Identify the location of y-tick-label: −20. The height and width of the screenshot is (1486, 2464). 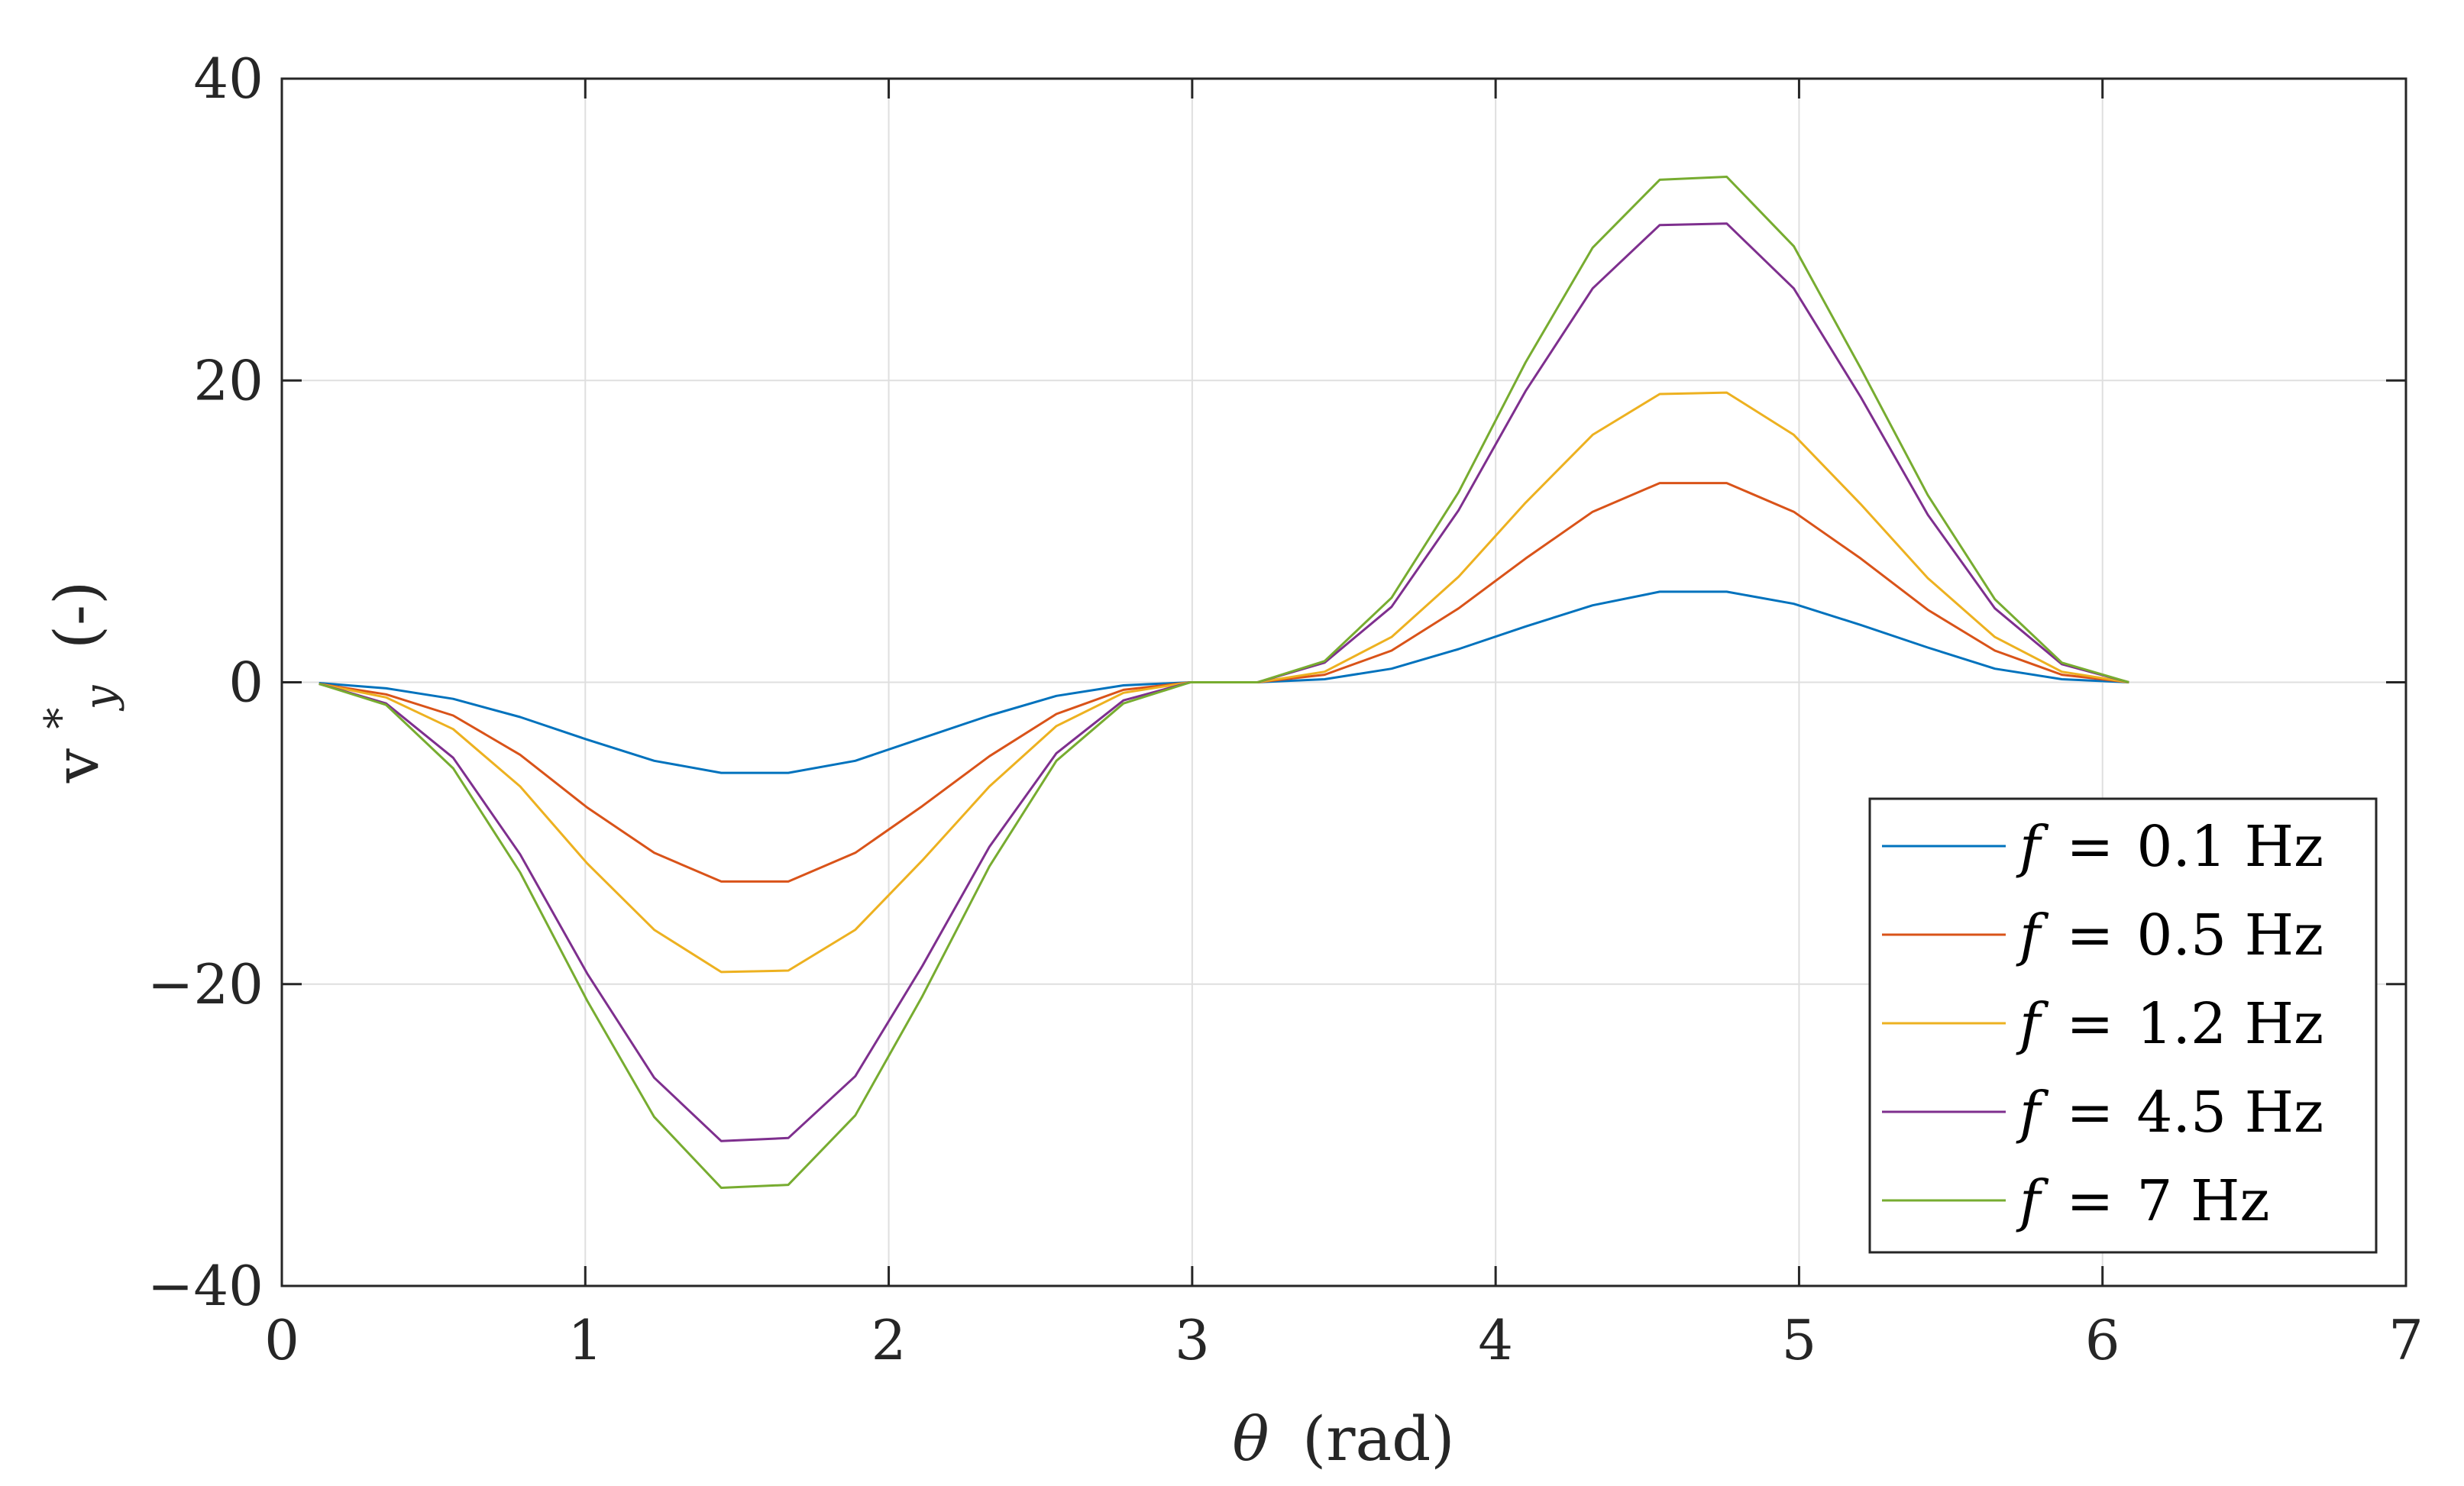
(205, 984).